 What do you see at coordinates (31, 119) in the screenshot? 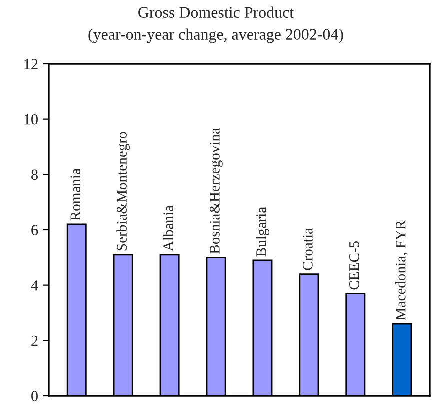
I see `y-tick-label: 10` at bounding box center [31, 119].